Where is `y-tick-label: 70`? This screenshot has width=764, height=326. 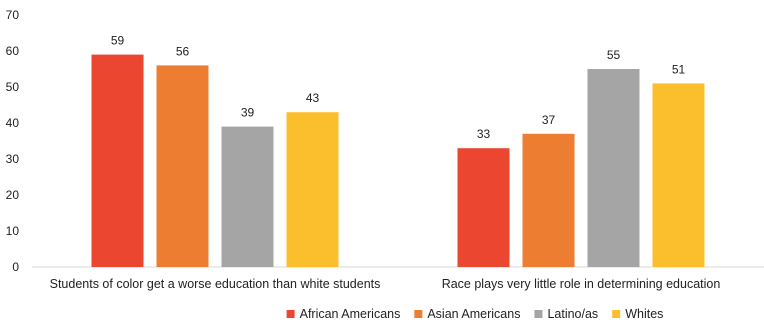 y-tick-label: 70 is located at coordinates (13, 15).